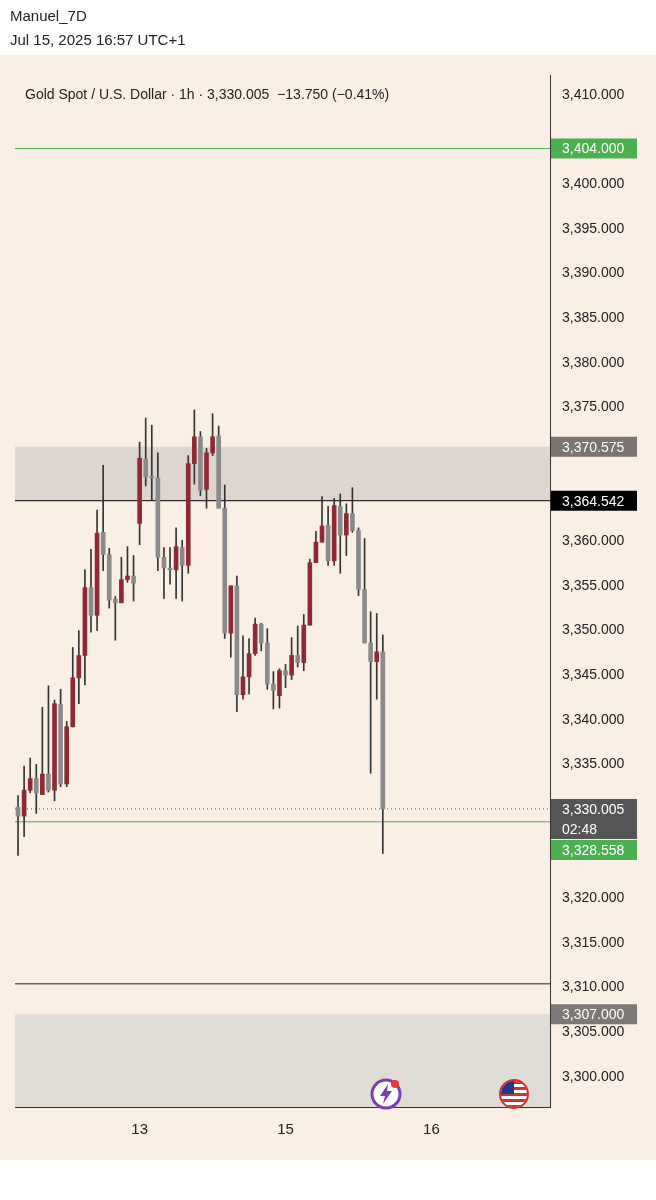 The image size is (656, 1200). Describe the element at coordinates (593, 540) in the screenshot. I see `y-tick-label: 3,360.000` at that location.